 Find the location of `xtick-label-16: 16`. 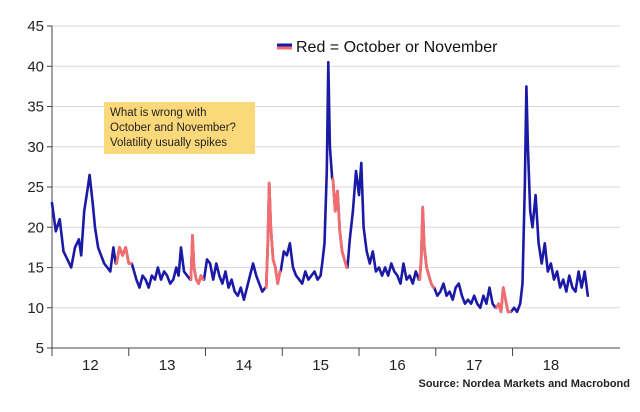

xtick-label-16: 16 is located at coordinates (397, 365).